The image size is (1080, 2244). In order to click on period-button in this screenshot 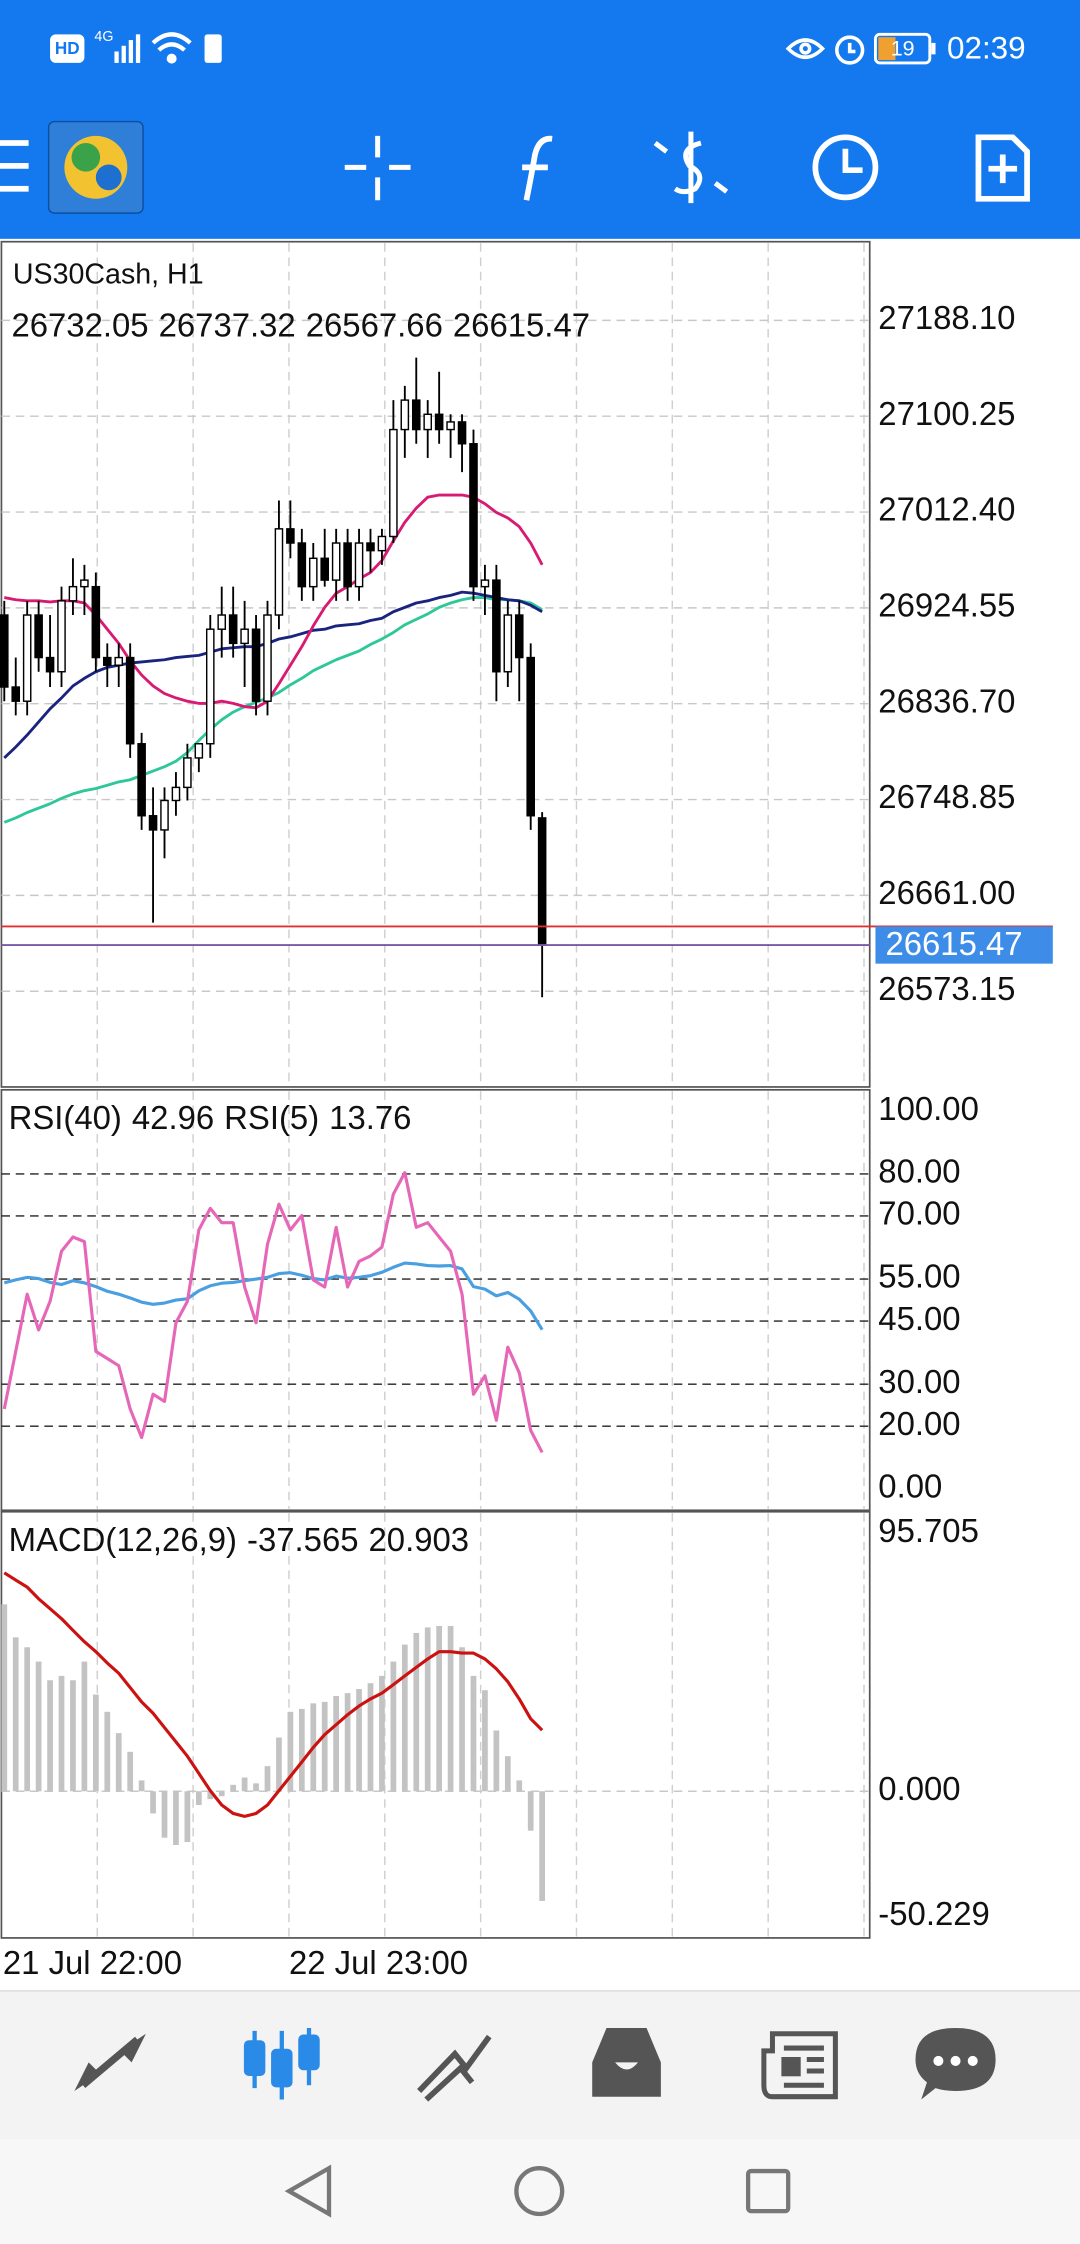, I will do `click(845, 167)`.